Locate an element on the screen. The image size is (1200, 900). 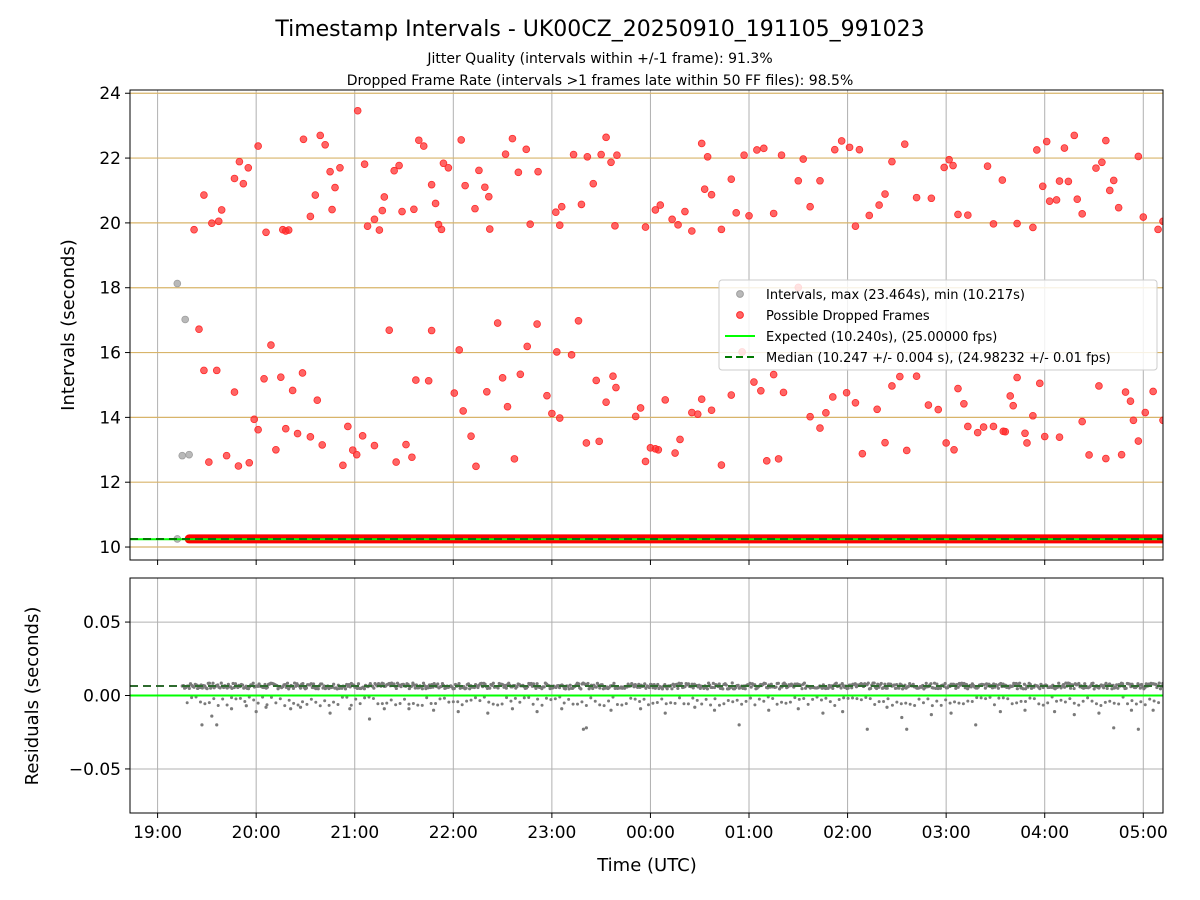
x-tick-label: 20:00 is located at coordinates (256, 833).